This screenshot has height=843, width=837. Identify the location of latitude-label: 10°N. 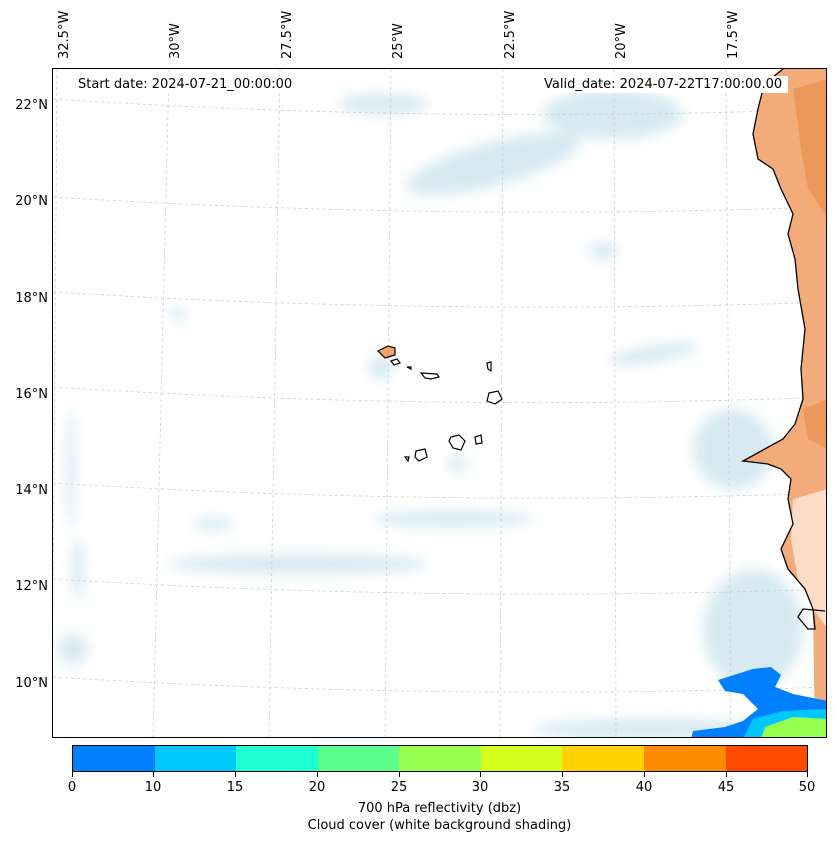
(31, 683).